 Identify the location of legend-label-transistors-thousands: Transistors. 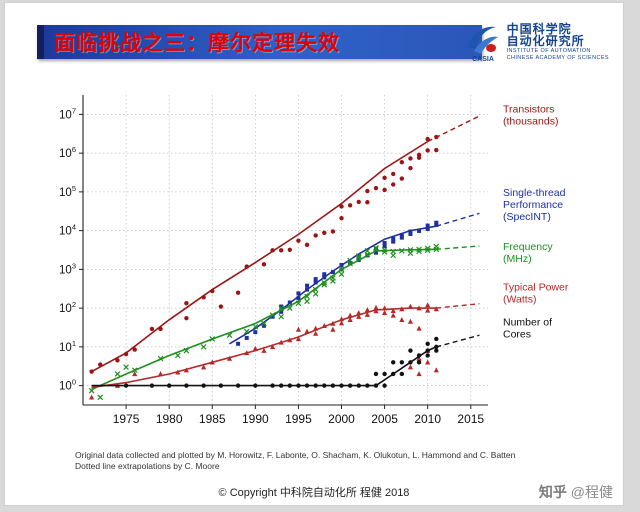
(529, 109).